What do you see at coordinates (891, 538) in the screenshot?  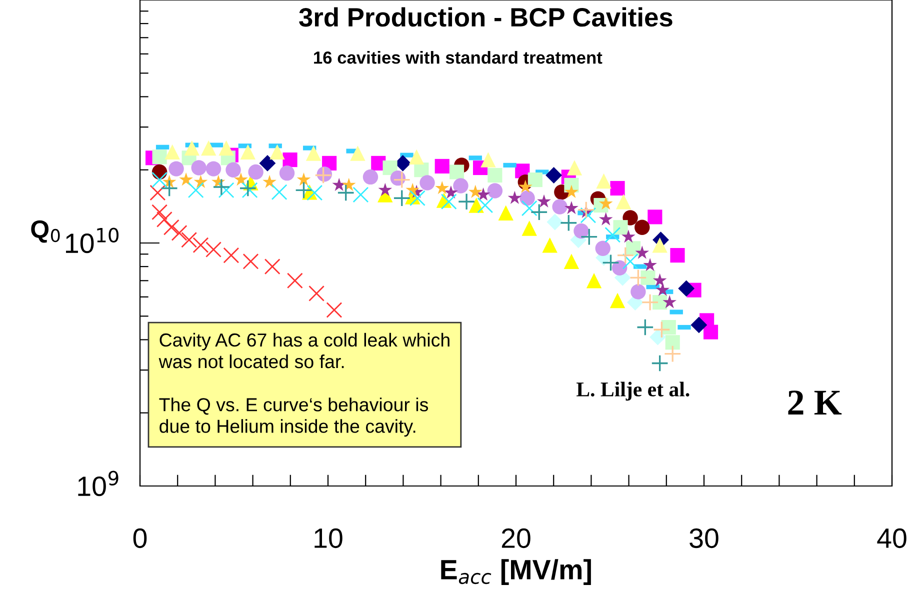 I see `x-tick-label: 40` at bounding box center [891, 538].